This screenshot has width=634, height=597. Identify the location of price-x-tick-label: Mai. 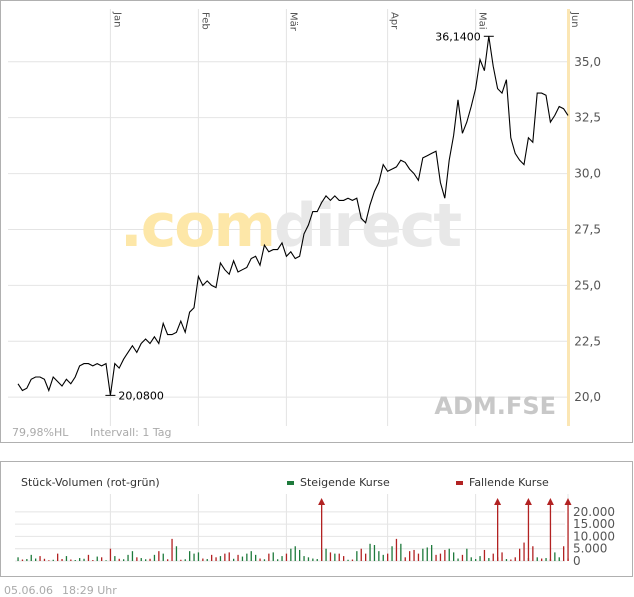
(482, 21).